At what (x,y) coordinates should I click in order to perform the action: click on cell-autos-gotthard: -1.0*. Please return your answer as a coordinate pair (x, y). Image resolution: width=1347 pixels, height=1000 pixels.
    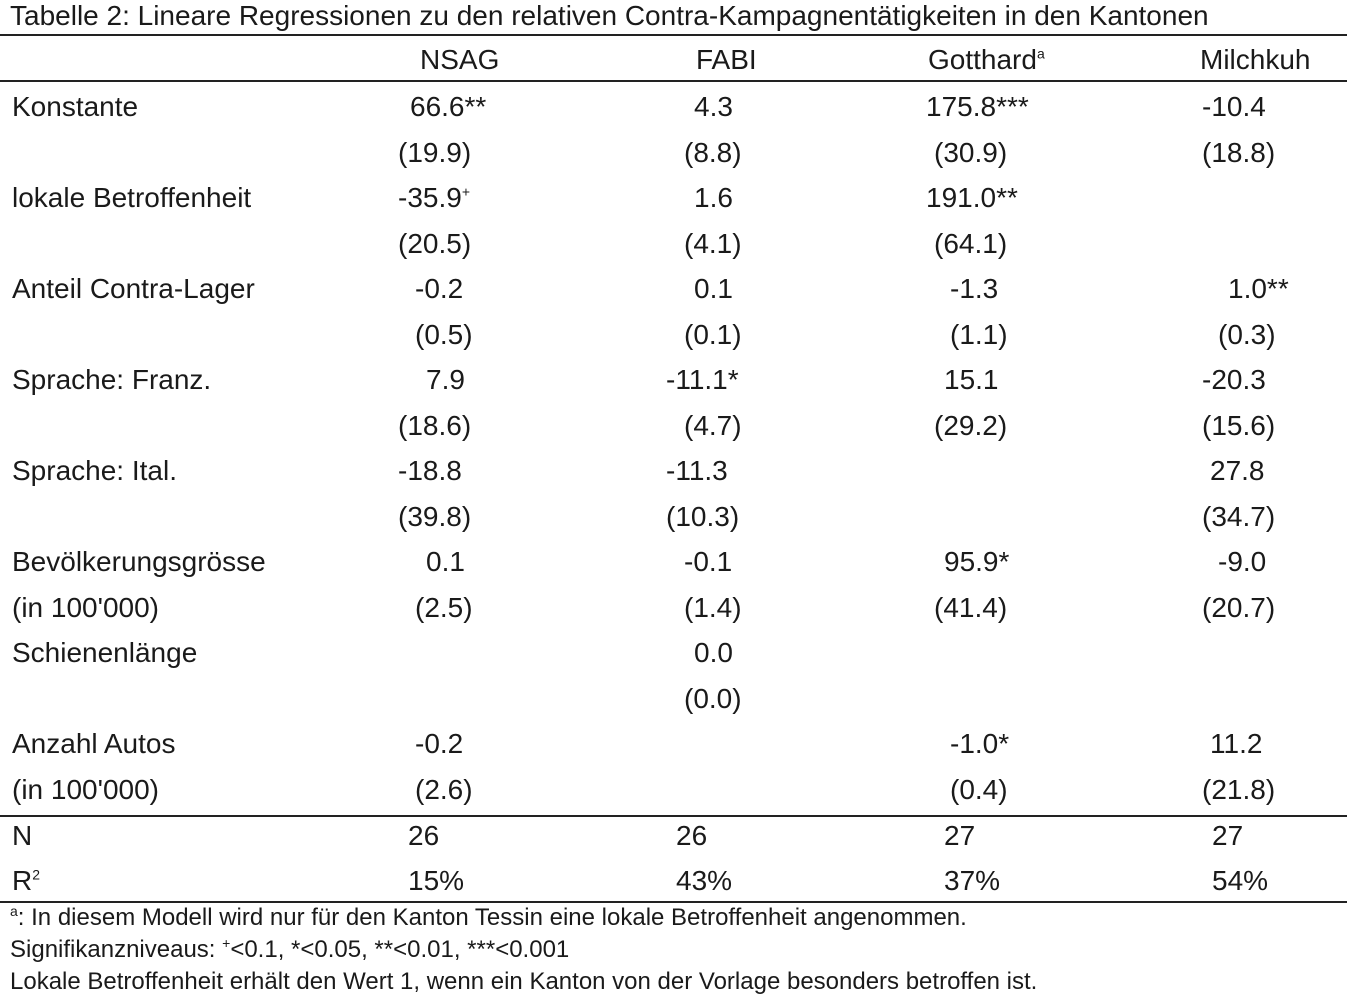
    Looking at the image, I should click on (980, 743).